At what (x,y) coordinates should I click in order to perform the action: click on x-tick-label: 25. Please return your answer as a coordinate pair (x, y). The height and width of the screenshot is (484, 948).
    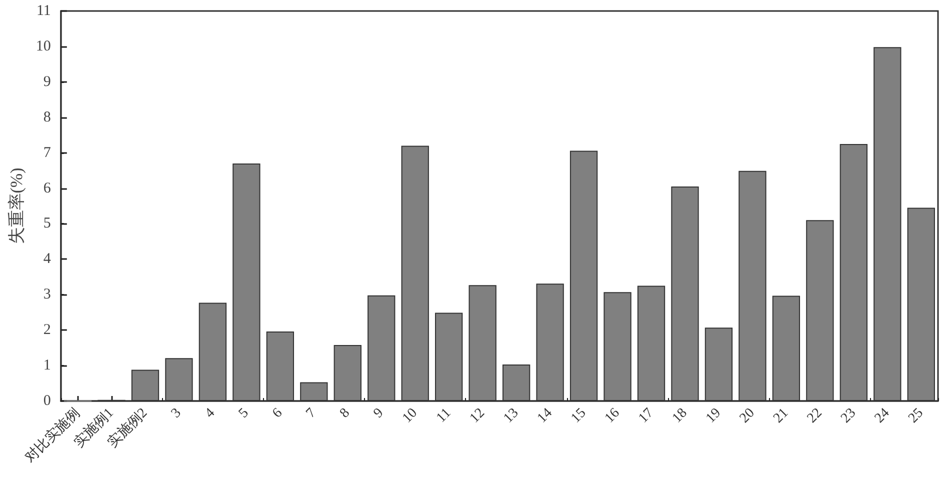
    Looking at the image, I should click on (916, 416).